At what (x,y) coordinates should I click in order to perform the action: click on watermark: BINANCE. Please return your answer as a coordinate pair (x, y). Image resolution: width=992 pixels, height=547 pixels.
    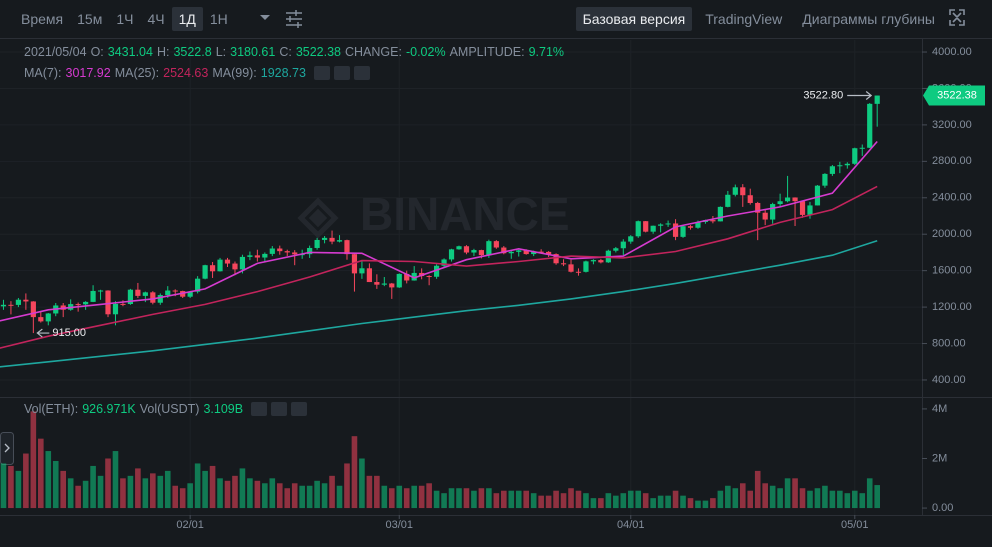
    Looking at the image, I should click on (433, 214).